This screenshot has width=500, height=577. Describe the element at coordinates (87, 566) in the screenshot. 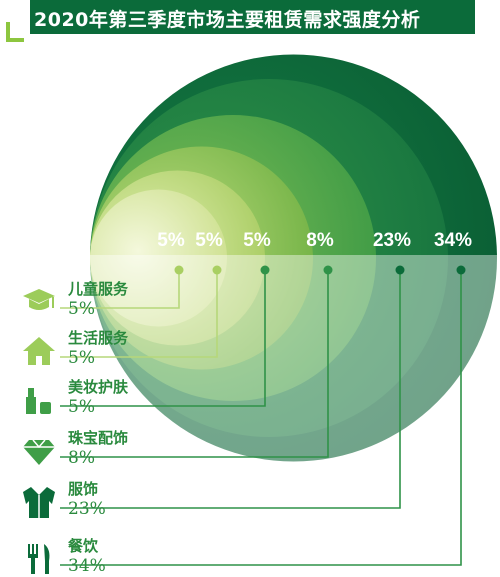

I see `category-value-5: 34%` at that location.